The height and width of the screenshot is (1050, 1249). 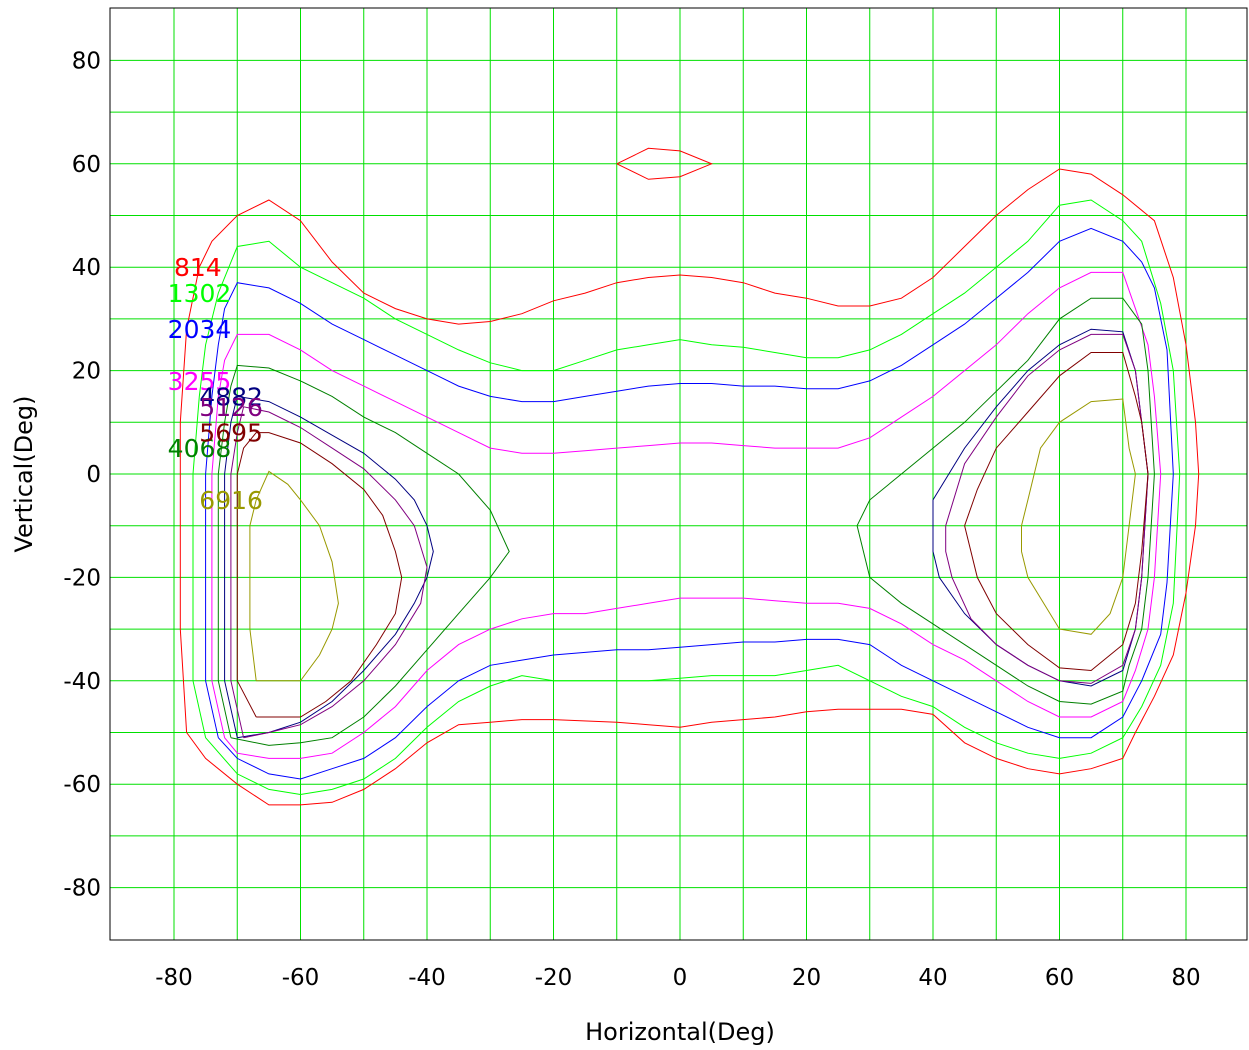 I want to click on contour-level-label: 2034, so click(x=200, y=329).